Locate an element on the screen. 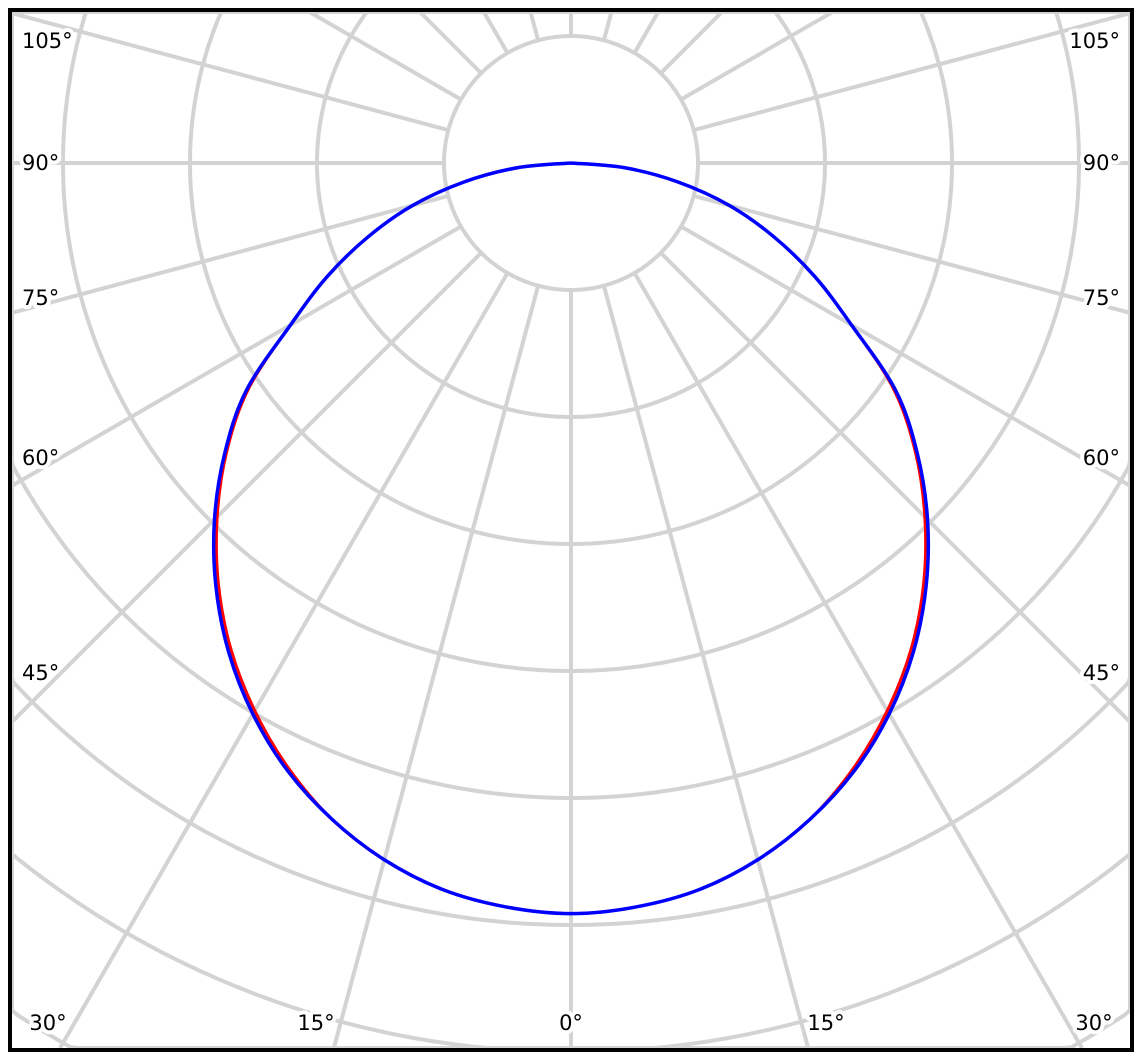 This screenshot has width=1140, height=1060. label-right-60: 60° is located at coordinates (1101, 458).